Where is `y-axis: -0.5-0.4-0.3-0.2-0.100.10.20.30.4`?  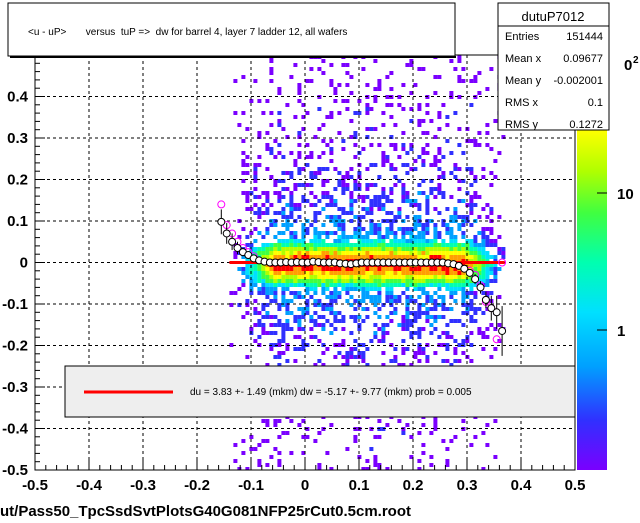 y-axis: -0.5-0.4-0.3-0.2-0.100.10.20.30.4 is located at coordinates (23, 266).